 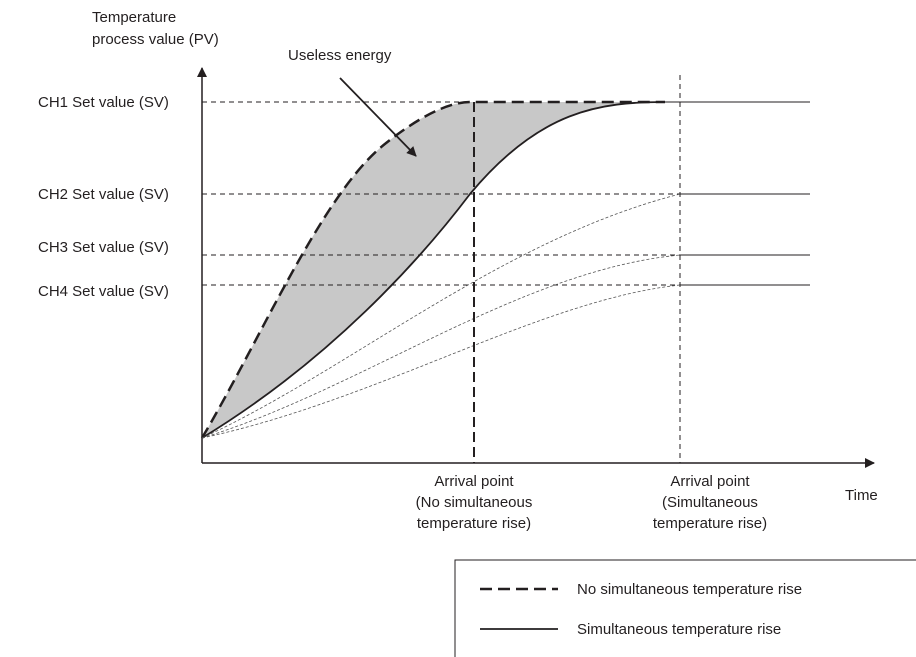 What do you see at coordinates (103, 247) in the screenshot?
I see `sv-label: CH3 Set value (SV)` at bounding box center [103, 247].